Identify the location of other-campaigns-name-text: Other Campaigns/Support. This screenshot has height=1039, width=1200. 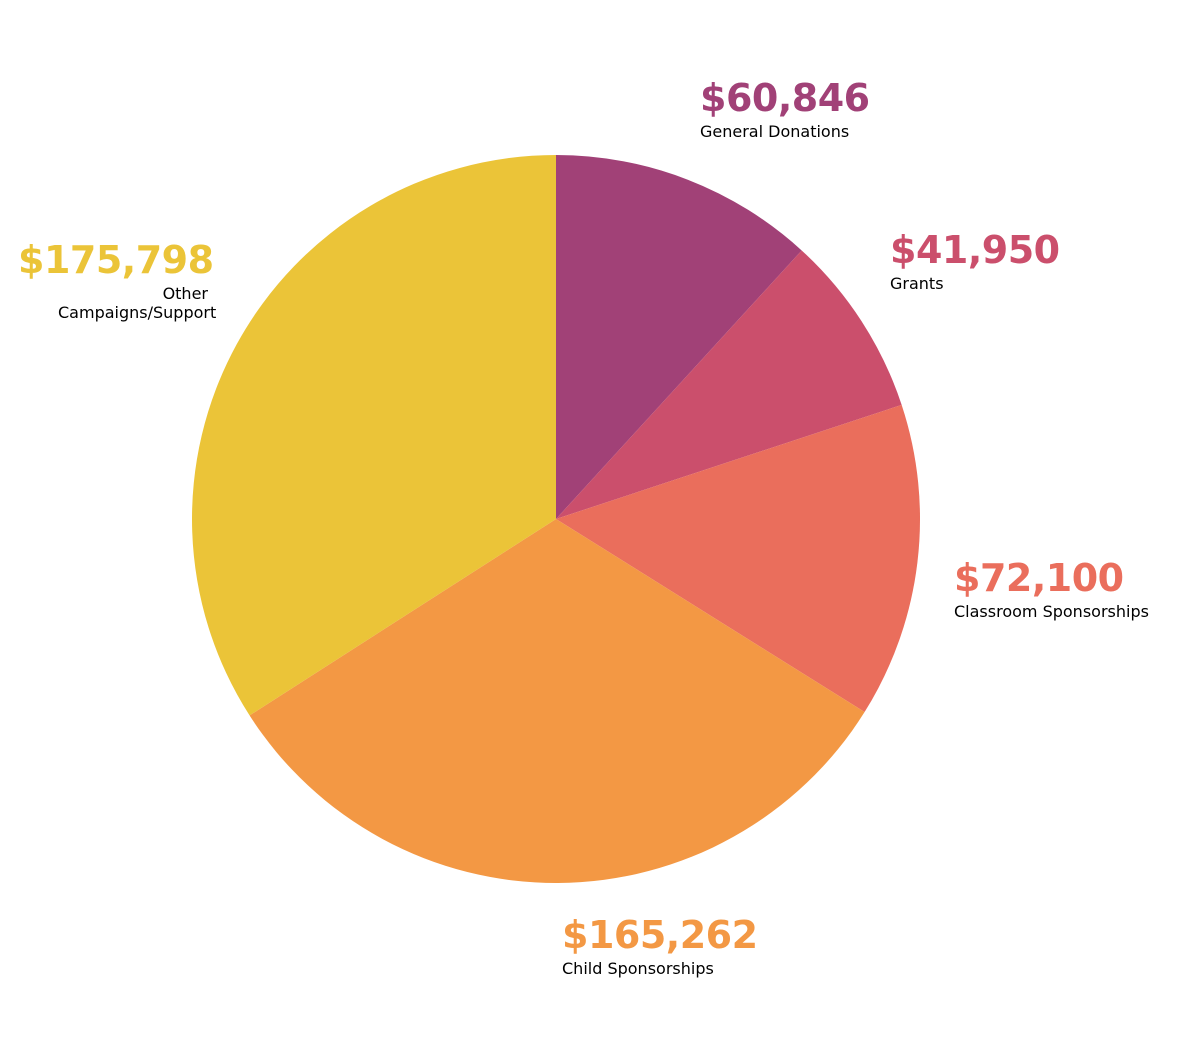
(137, 303).